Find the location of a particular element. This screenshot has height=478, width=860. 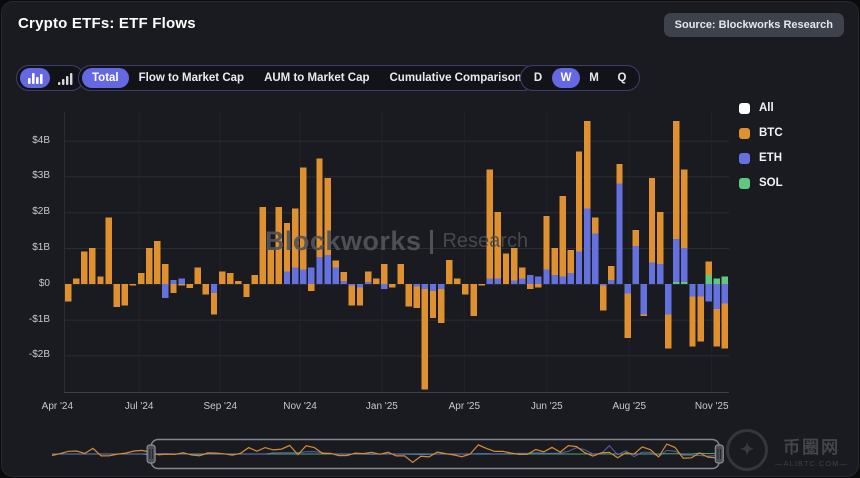

period-q: Q is located at coordinates (622, 78).